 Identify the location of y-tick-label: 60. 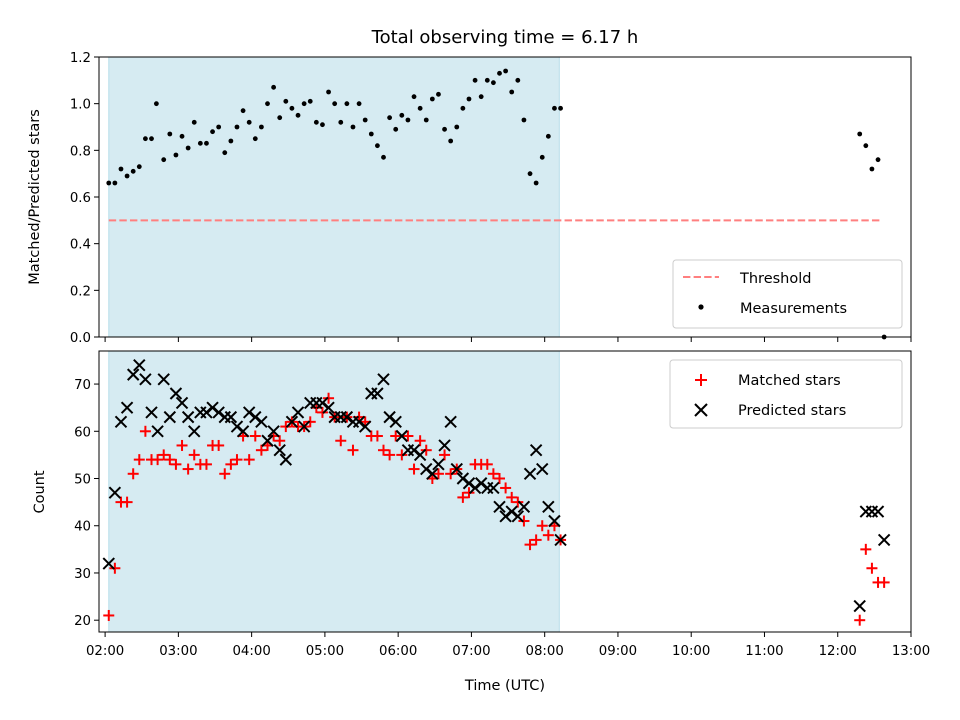
(82, 432).